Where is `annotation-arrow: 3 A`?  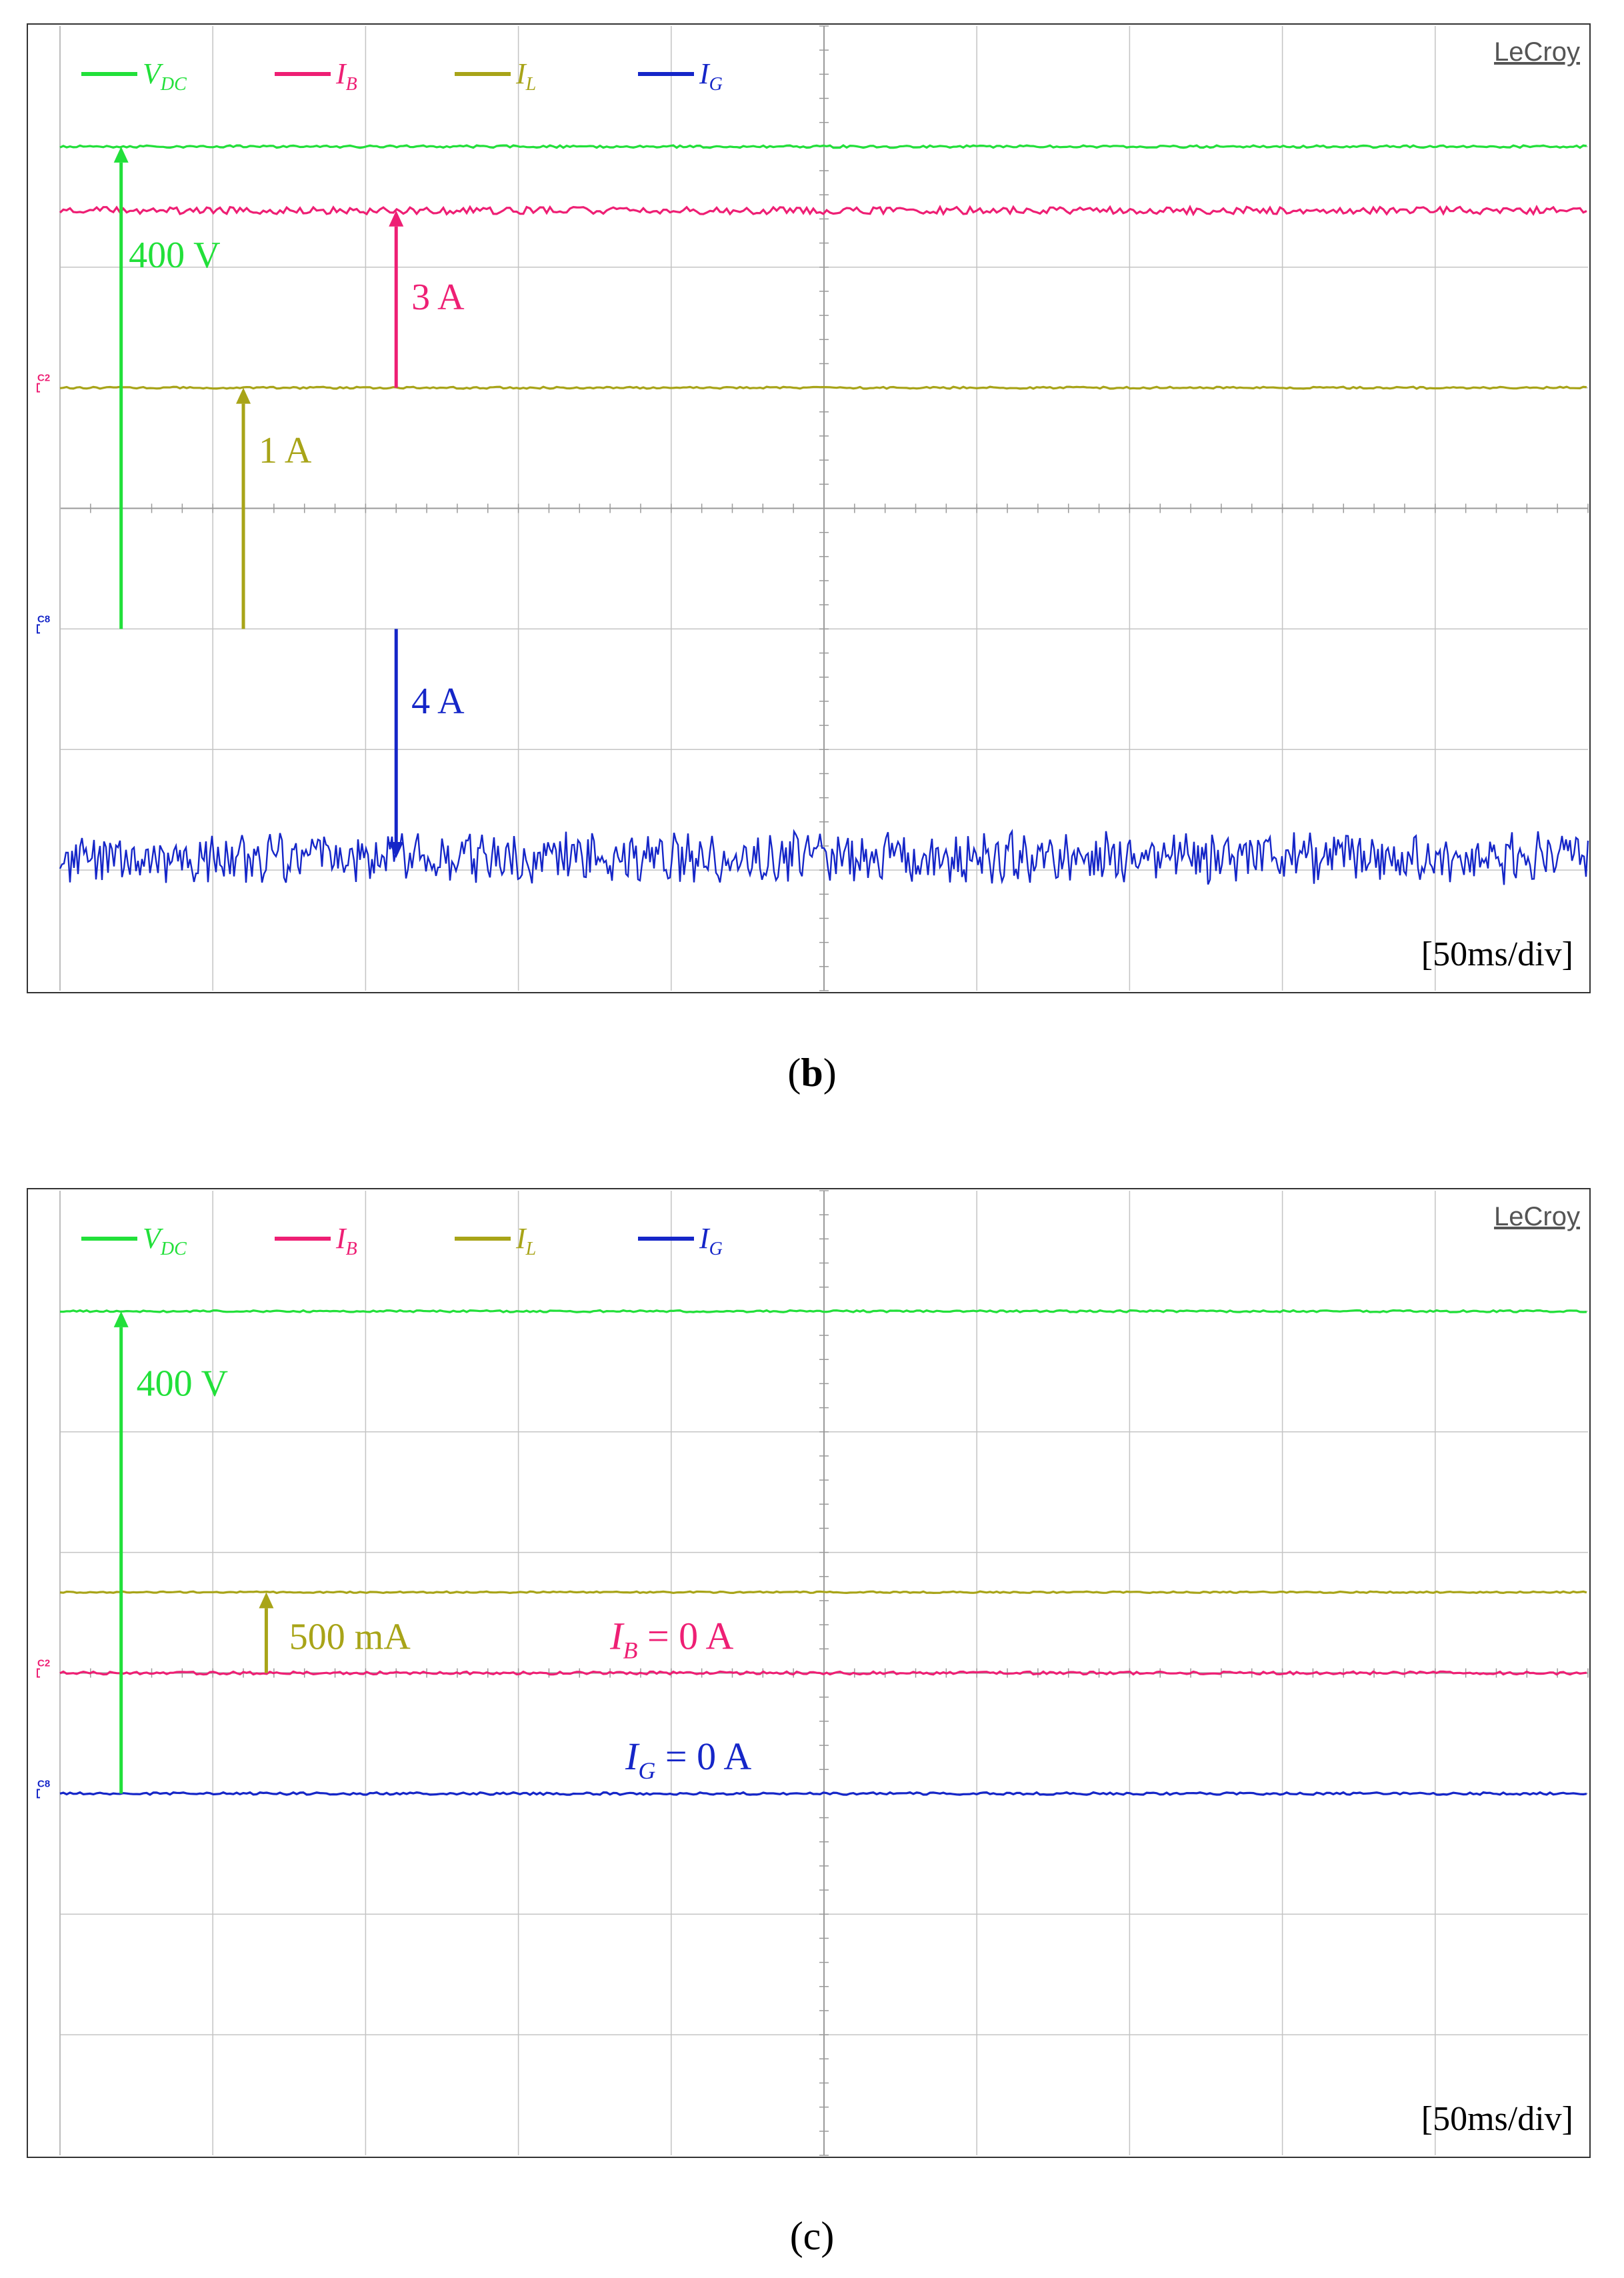 annotation-arrow: 3 A is located at coordinates (427, 299).